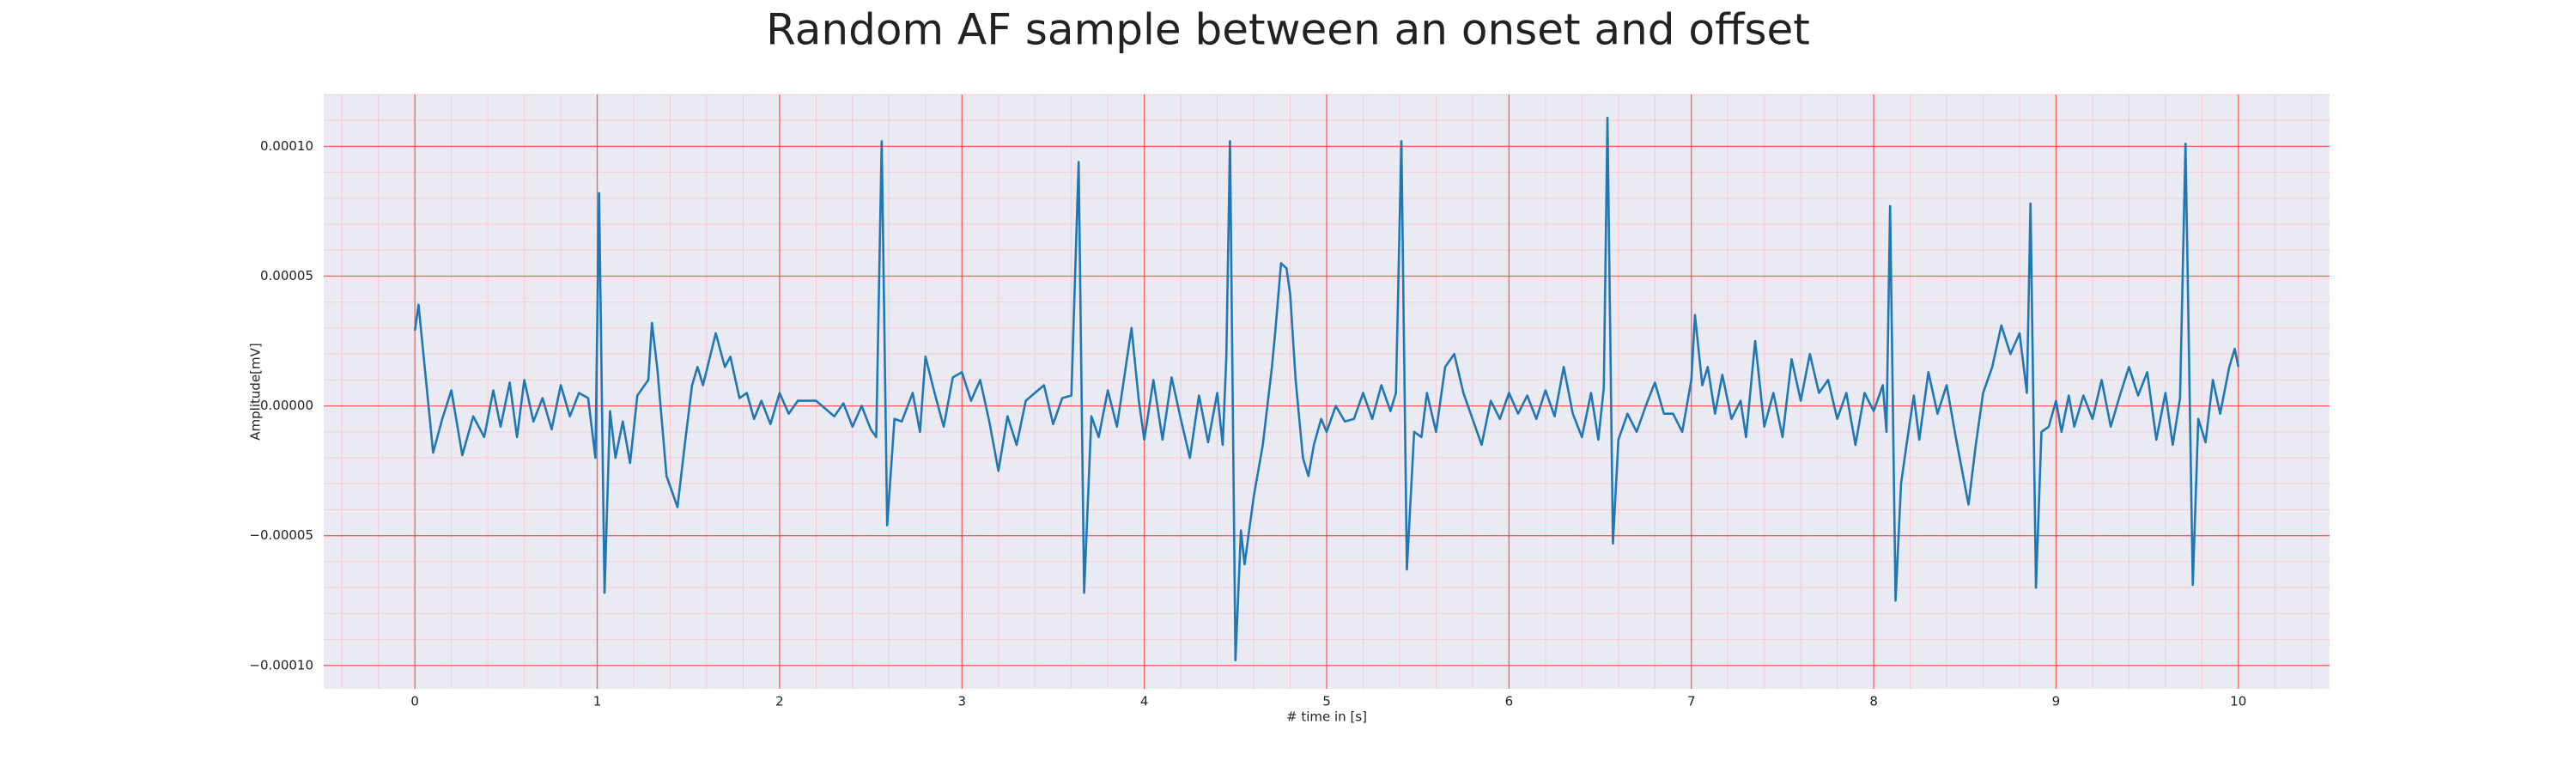 This screenshot has height=773, width=2576. Describe the element at coordinates (286, 405) in the screenshot. I see `y-tick-label: 0.00000` at that location.